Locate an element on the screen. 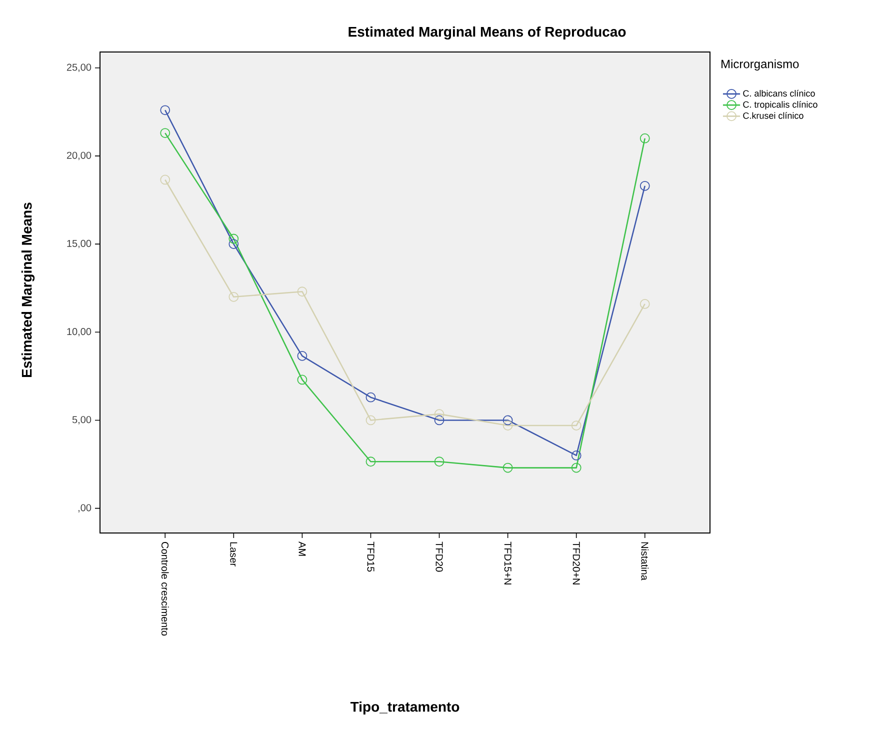 This screenshot has height=738, width=886. legend-label: C. albicans clínico is located at coordinates (779, 93).